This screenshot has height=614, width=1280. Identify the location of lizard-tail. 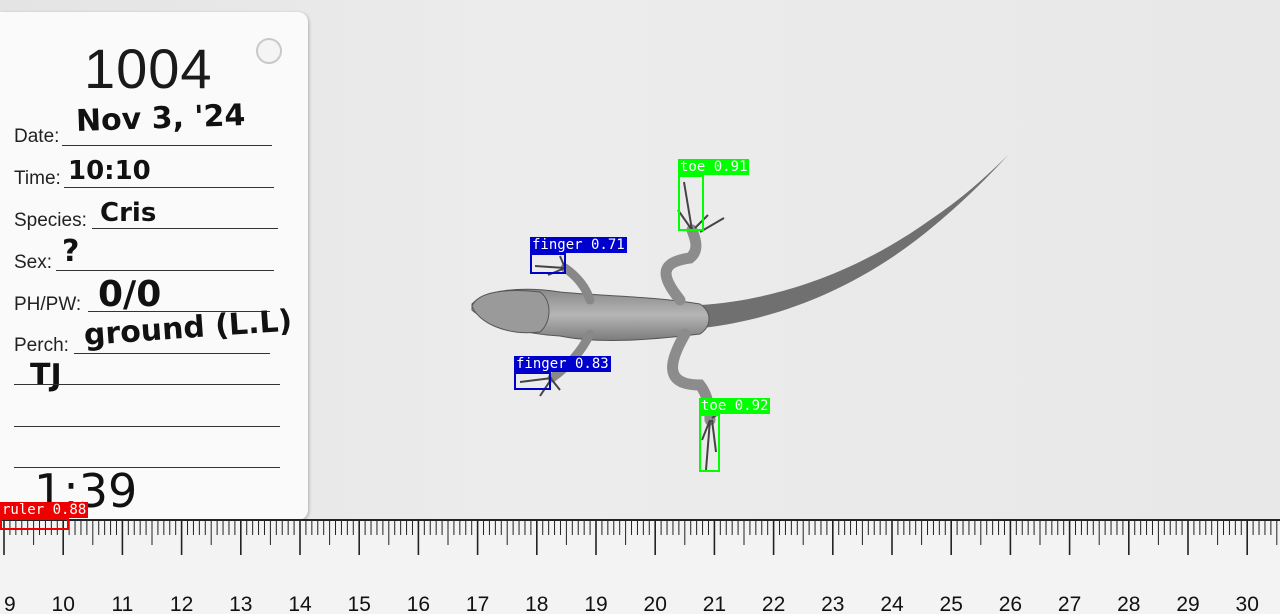
(854, 241).